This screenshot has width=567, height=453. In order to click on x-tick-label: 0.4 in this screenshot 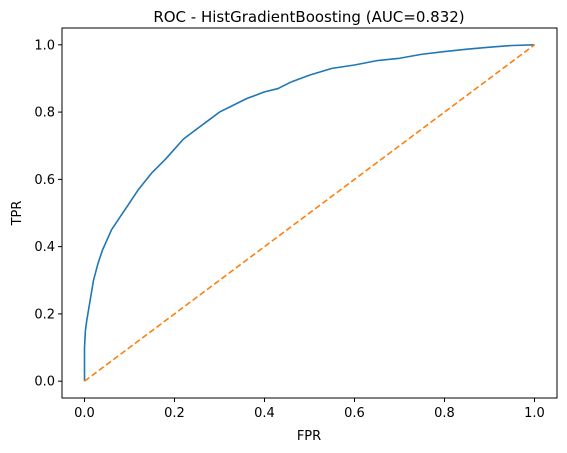, I will do `click(264, 413)`.